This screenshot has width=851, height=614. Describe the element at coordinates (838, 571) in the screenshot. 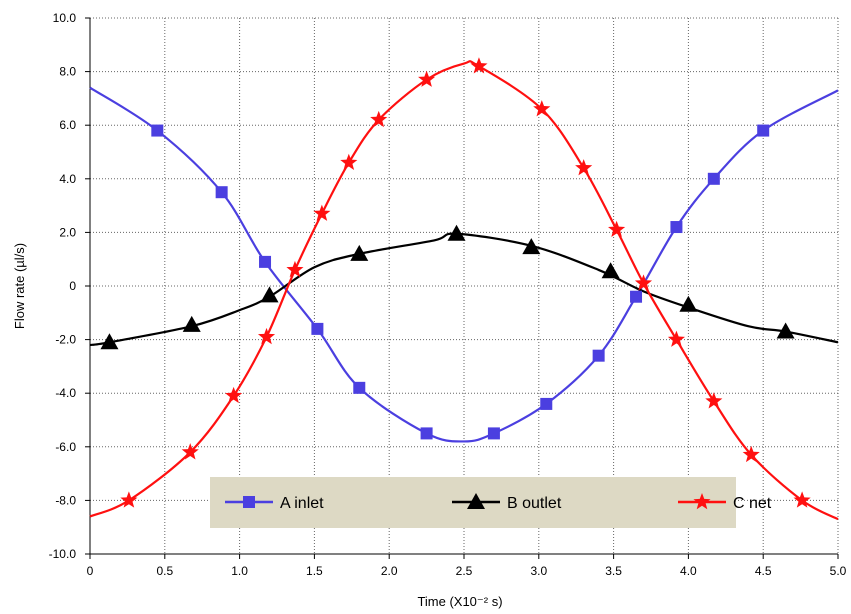

I see `x-tick-label: 5.0` at that location.